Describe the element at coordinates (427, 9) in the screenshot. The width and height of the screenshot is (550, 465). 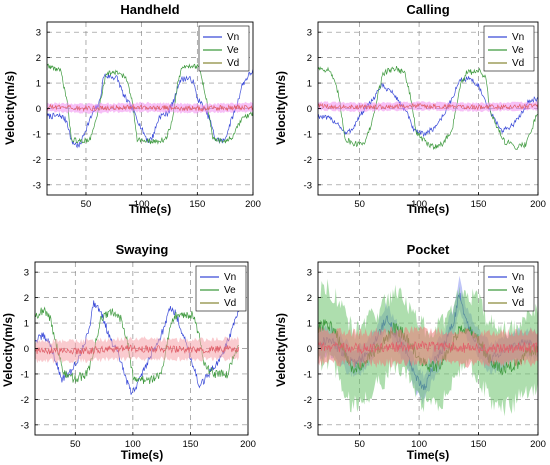
I see `panel-title: Calling` at that location.